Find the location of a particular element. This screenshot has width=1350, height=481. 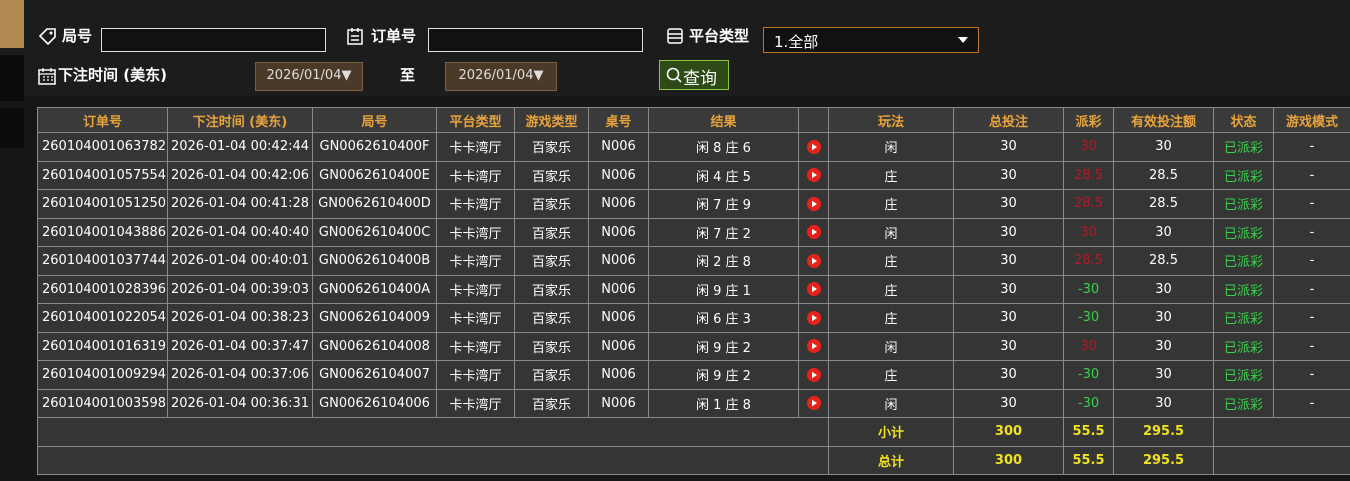

column-header: 玩法 is located at coordinates (891, 120).